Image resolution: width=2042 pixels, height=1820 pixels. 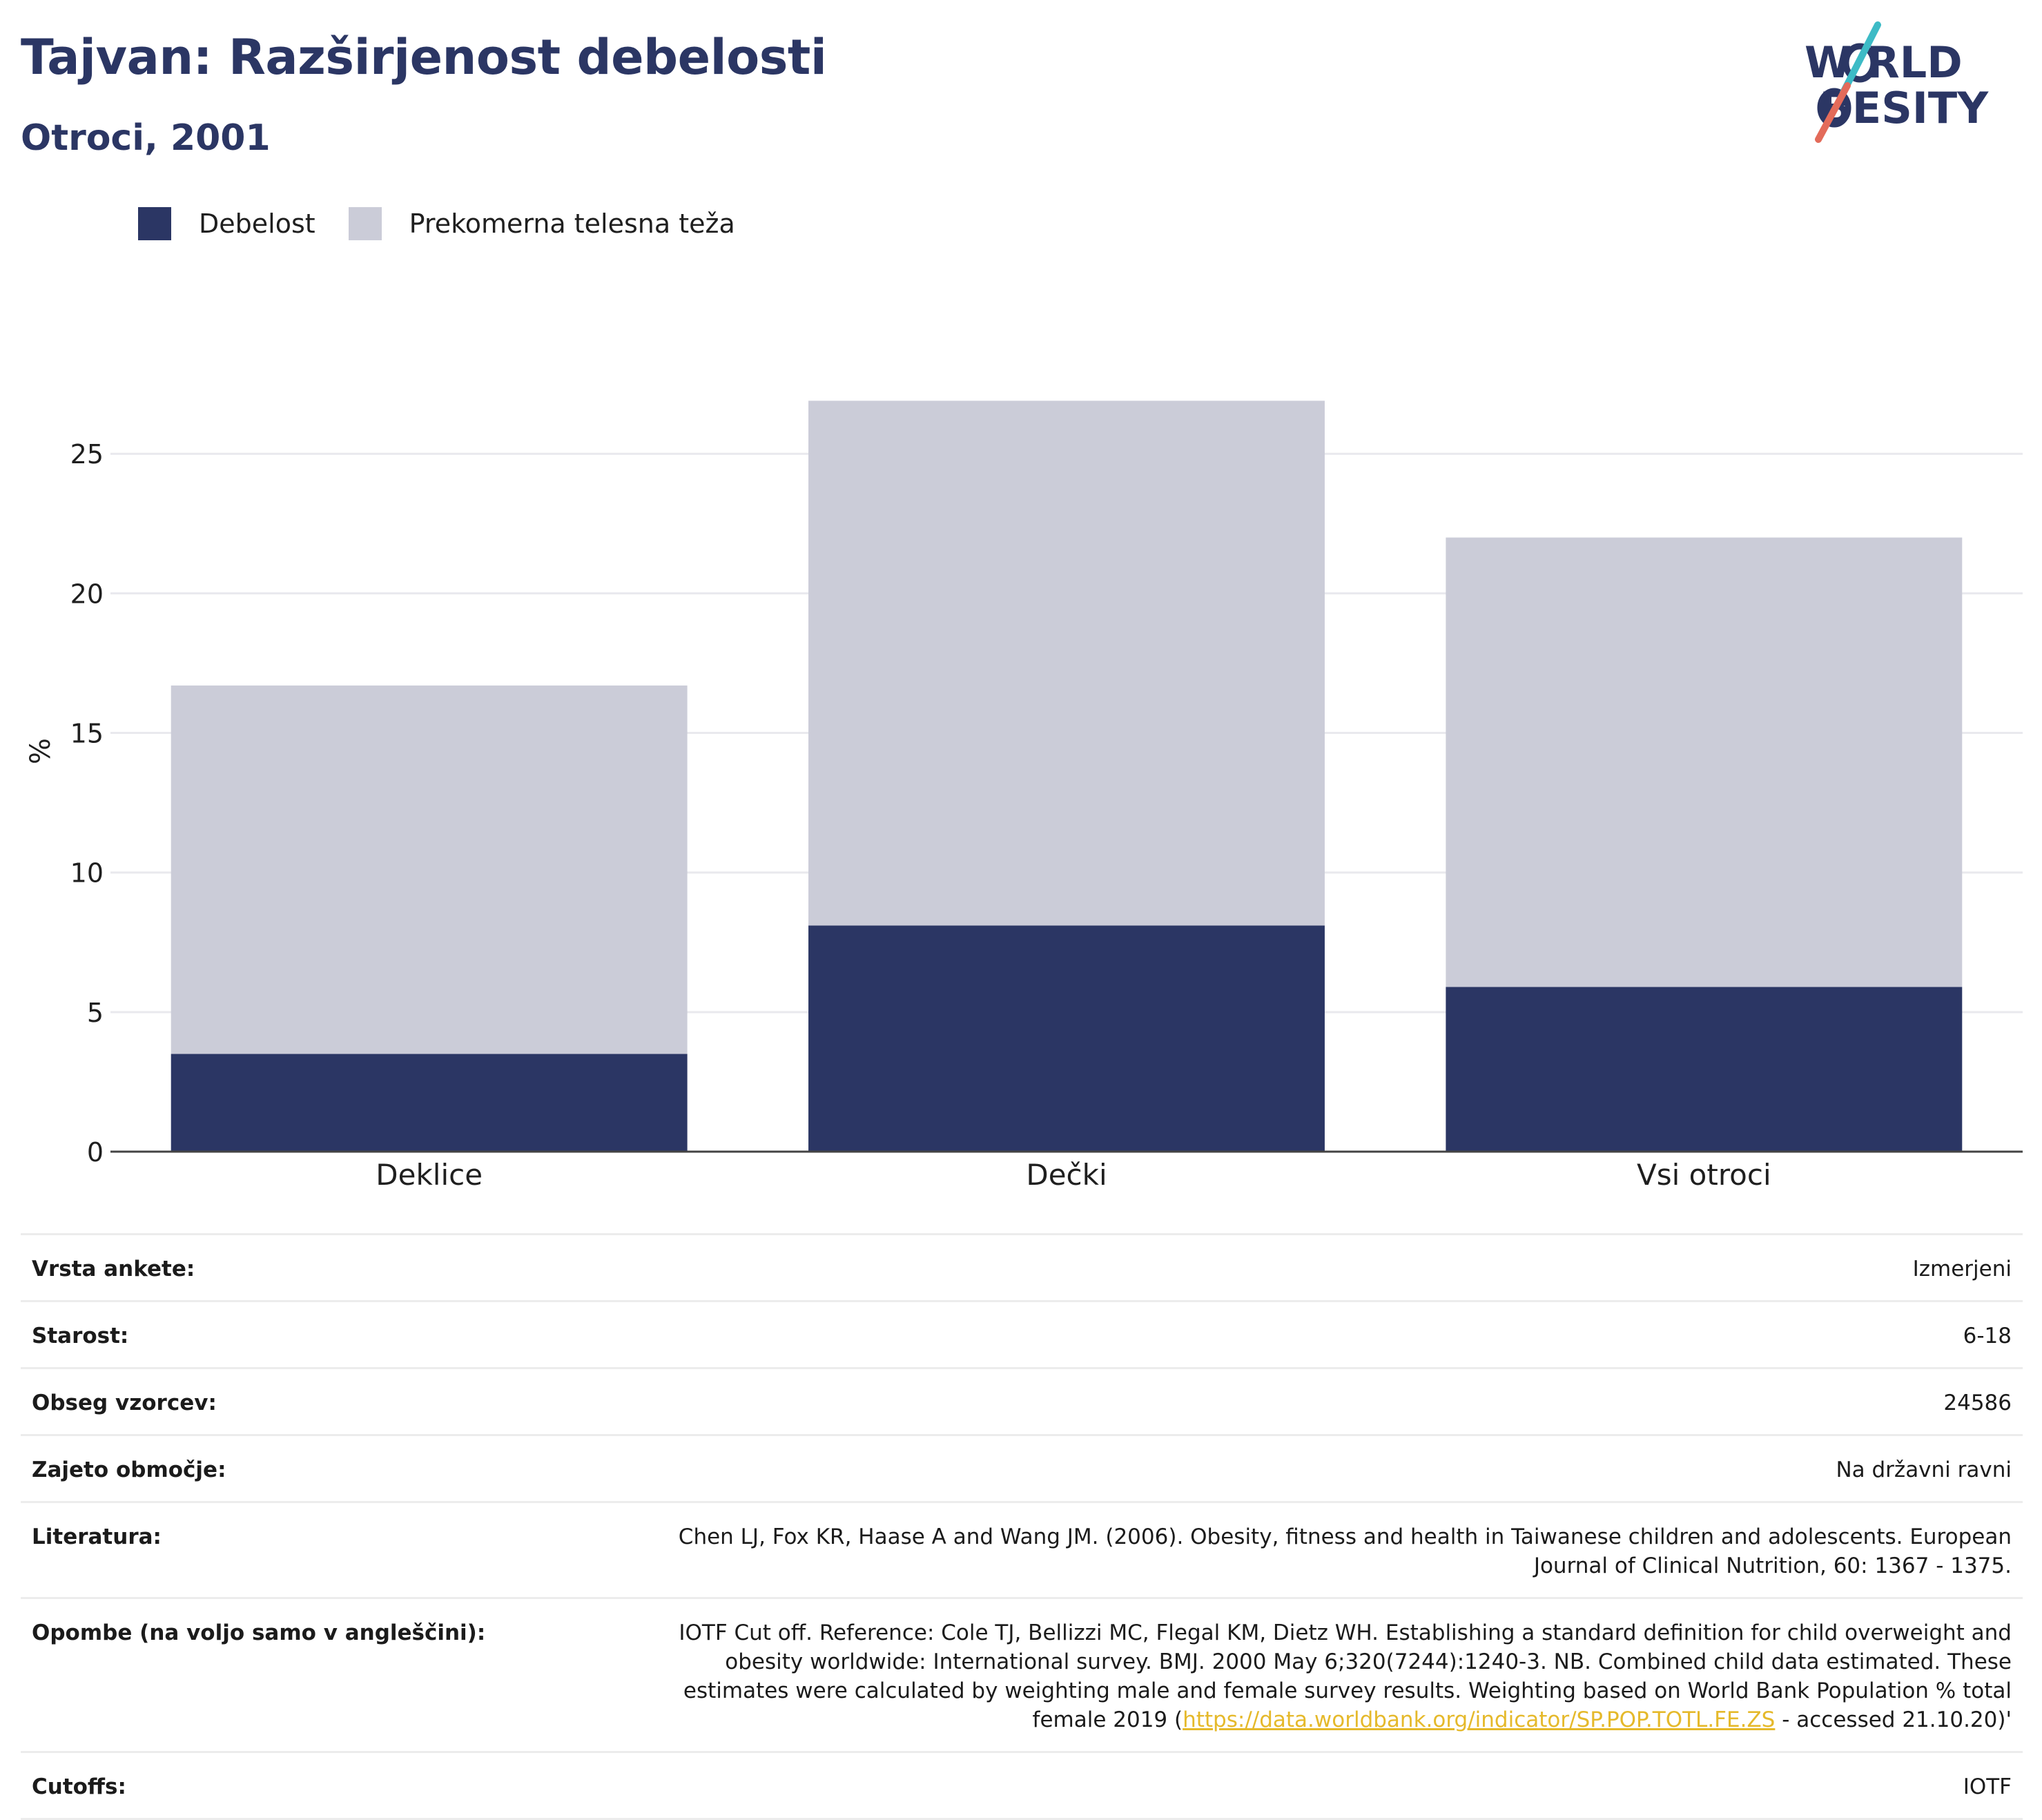 I want to click on legend-label-obesity: Debelost, so click(x=257, y=224).